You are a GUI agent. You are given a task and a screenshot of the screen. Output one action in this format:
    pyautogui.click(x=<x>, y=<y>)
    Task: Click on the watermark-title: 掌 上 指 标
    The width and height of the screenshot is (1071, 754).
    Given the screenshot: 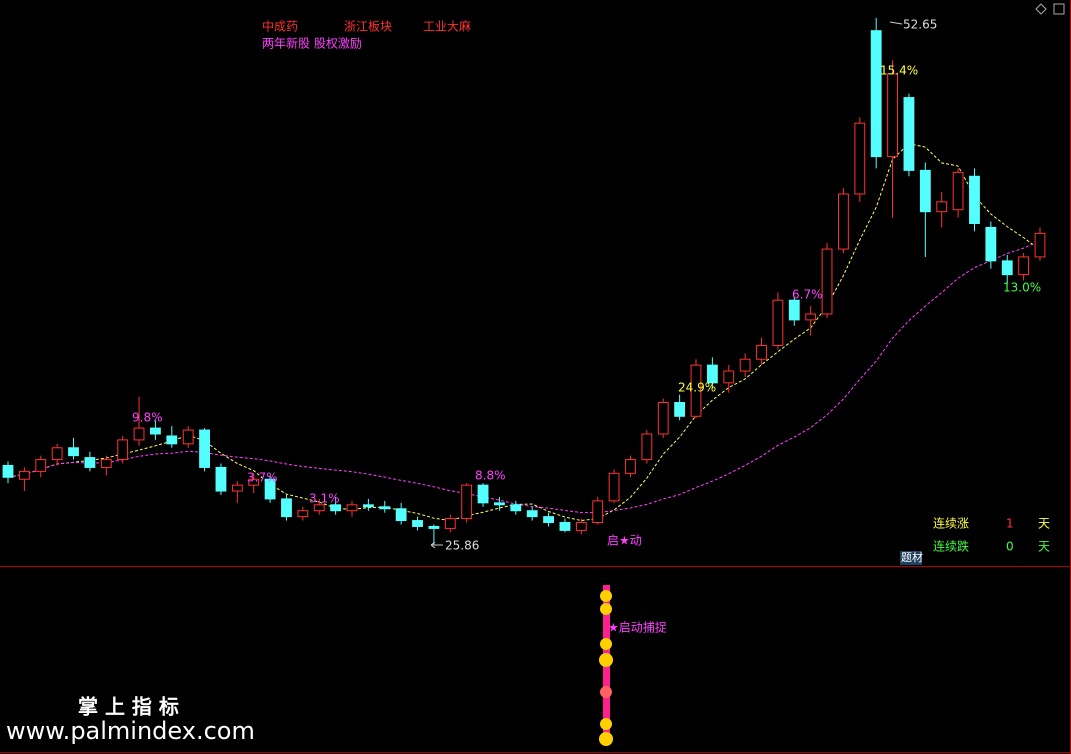 What is the action you would take?
    pyautogui.click(x=128, y=707)
    